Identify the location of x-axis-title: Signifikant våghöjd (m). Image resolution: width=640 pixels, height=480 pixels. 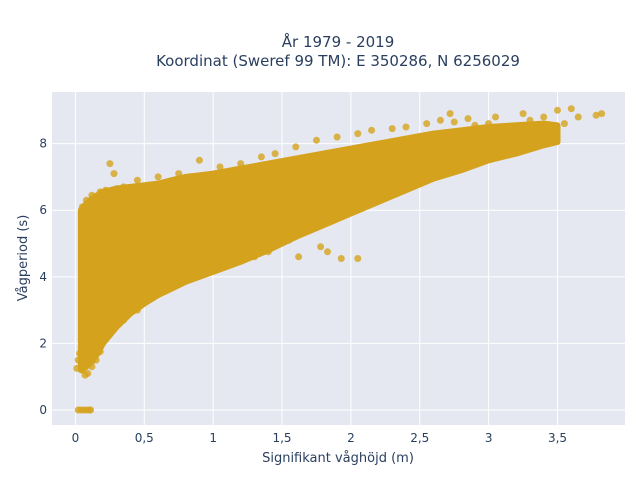
(338, 458).